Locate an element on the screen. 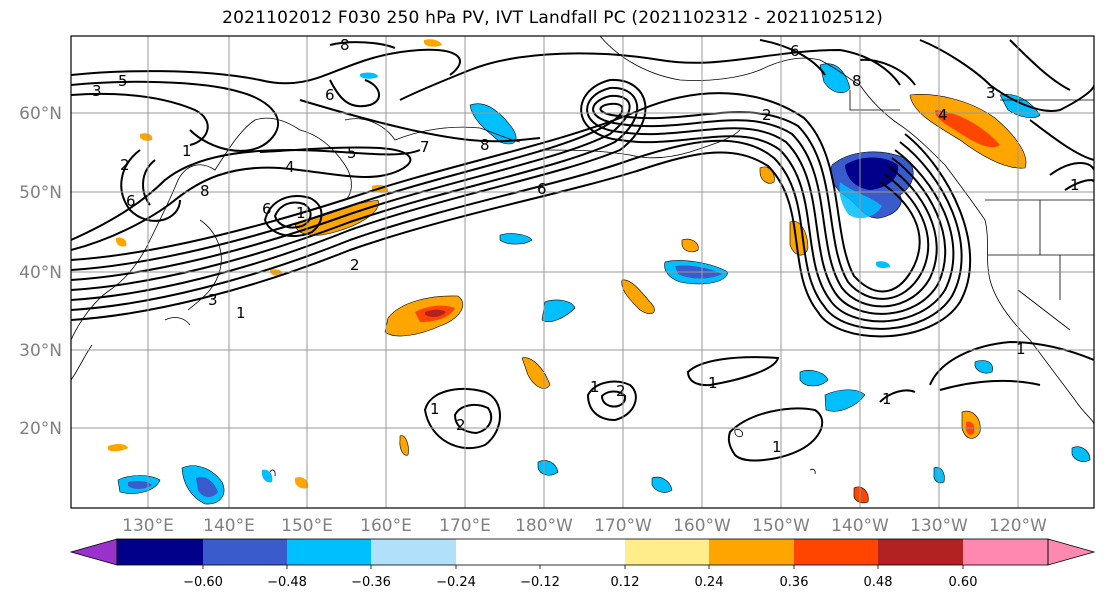 The height and width of the screenshot is (605, 1105). latitude-labels: 60°N 50°N 40°N 30°N 20°N is located at coordinates (40, 271).